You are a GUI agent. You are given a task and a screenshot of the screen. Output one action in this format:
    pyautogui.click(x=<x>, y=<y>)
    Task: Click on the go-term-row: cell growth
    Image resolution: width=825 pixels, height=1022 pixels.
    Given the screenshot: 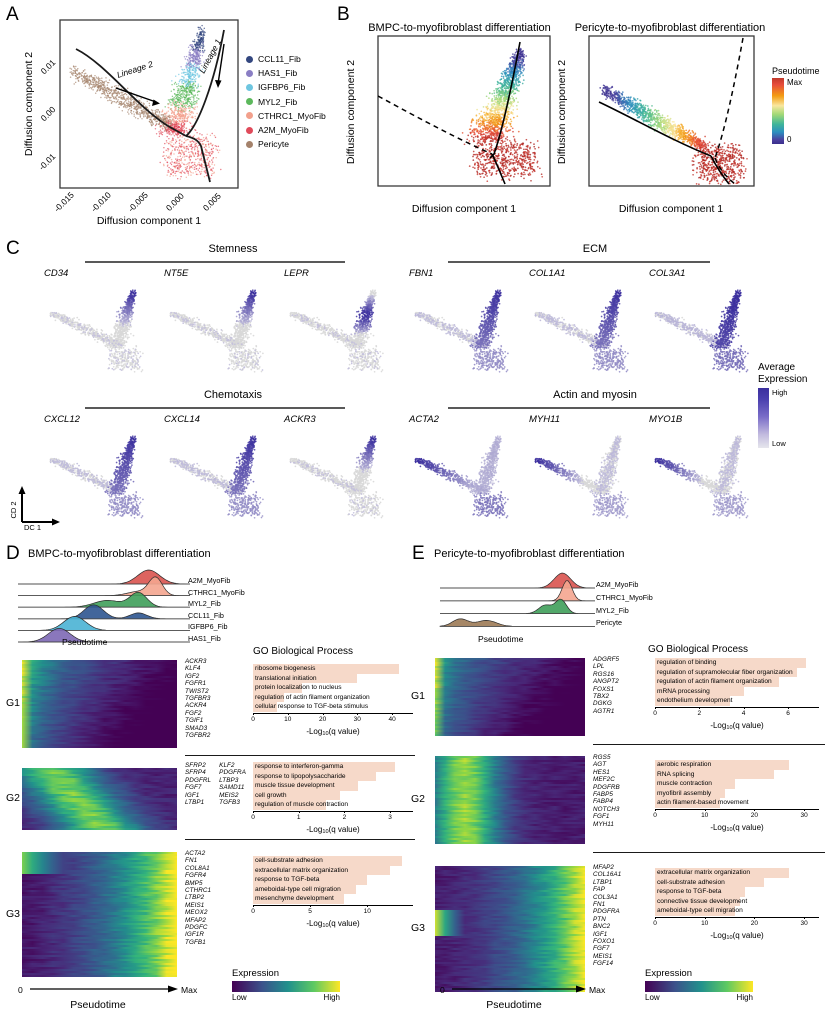 What is the action you would take?
    pyautogui.click(x=333, y=795)
    